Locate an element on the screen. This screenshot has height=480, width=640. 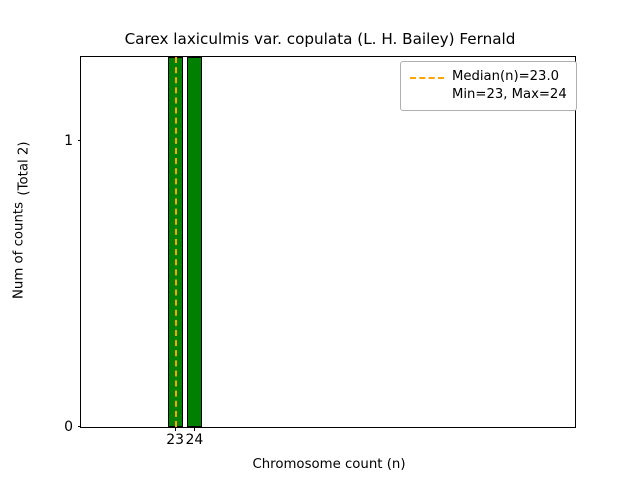
xtick-label-23: 23 is located at coordinates (175, 440).